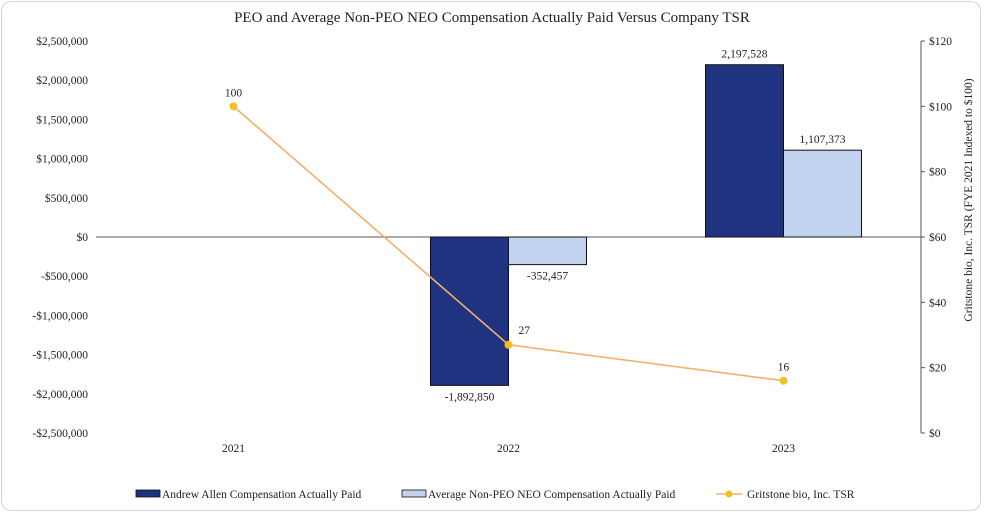  Describe the element at coordinates (508, 449) in the screenshot. I see `category-label: 2022` at that location.